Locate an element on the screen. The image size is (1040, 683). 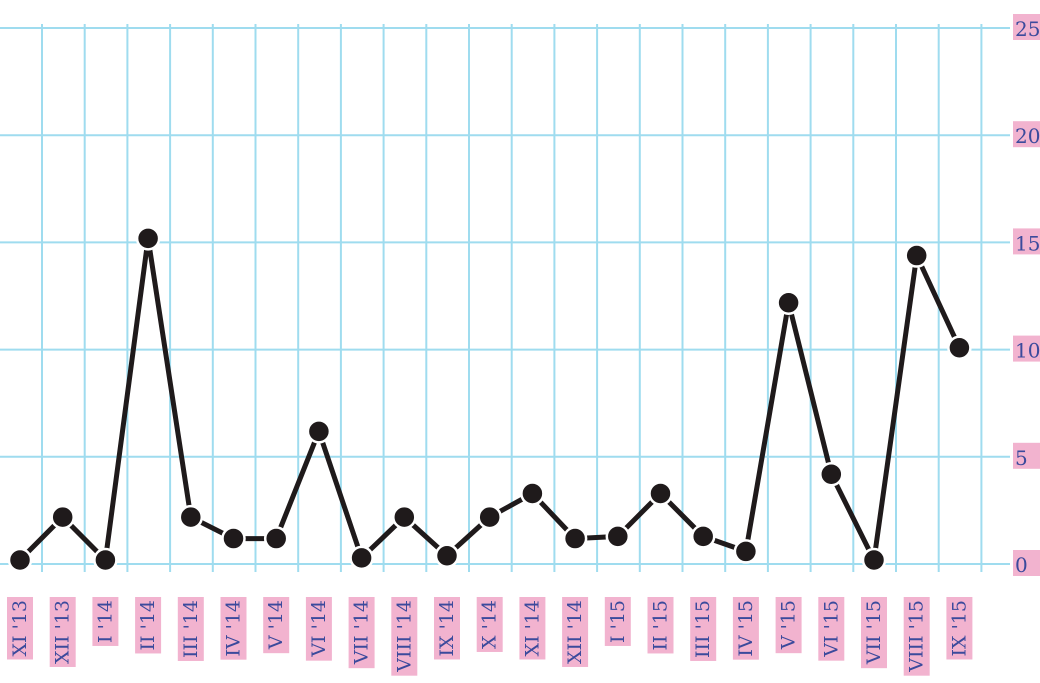
x-tick-label: XI '13 is located at coordinates (20, 628).